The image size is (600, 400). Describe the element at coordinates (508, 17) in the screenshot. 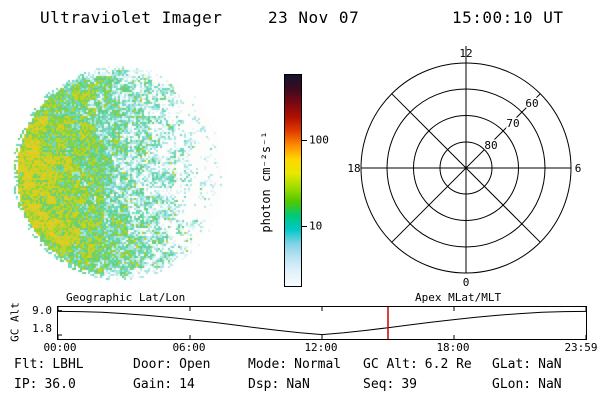

I see `time-label: 15:00:10 UT` at that location.